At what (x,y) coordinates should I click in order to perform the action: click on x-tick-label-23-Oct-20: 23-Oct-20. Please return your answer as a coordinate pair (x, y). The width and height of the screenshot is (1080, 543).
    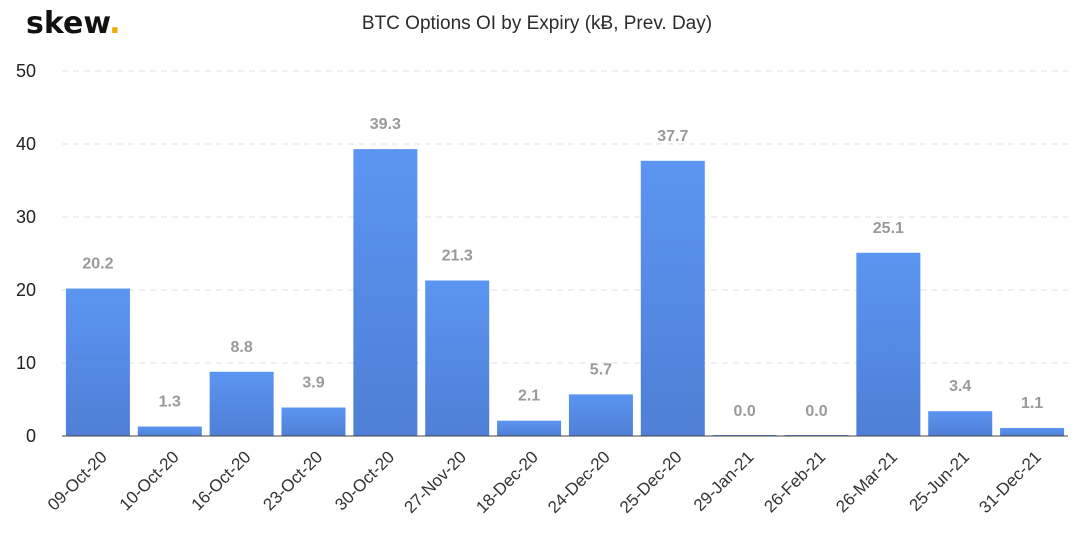
    Looking at the image, I should click on (292, 480).